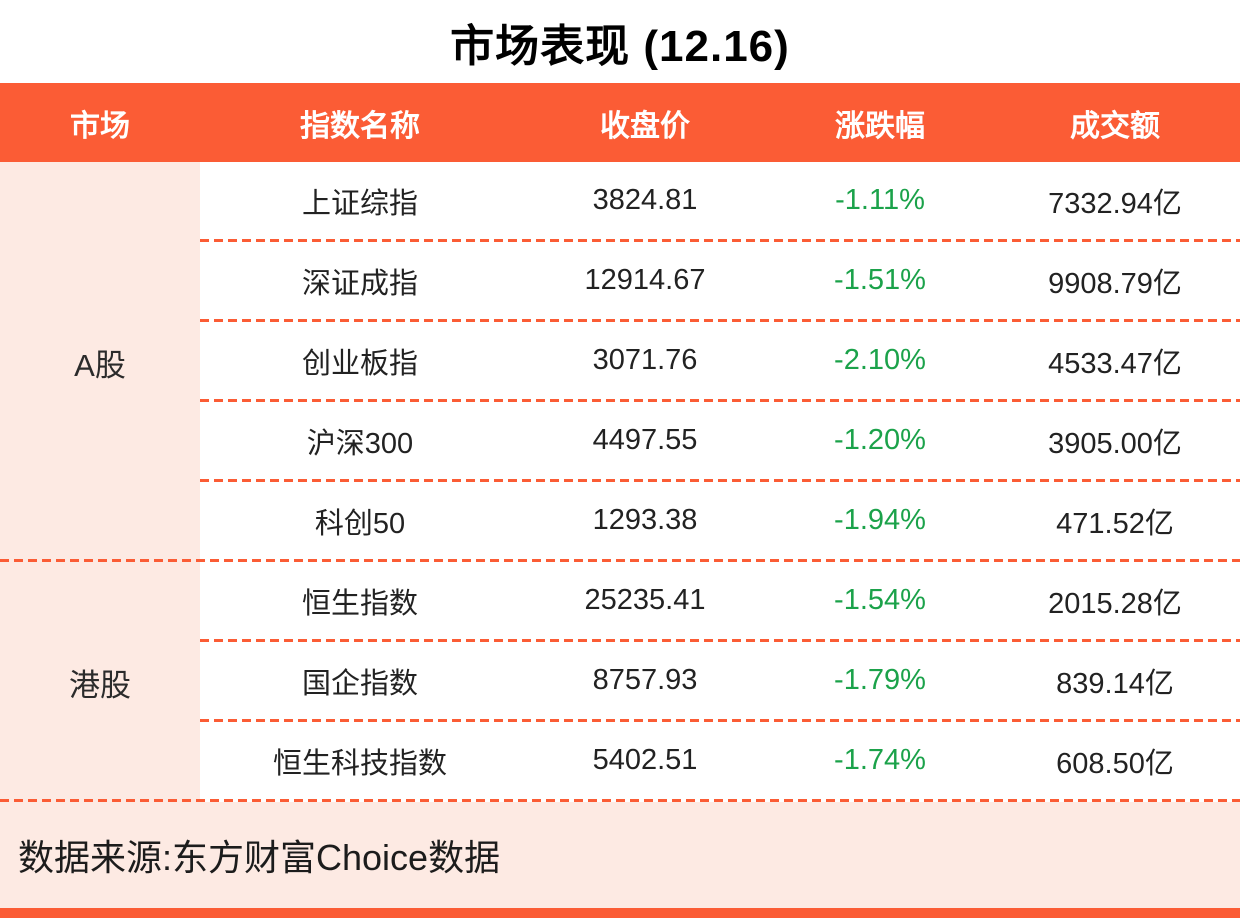 This screenshot has width=1240, height=918. What do you see at coordinates (620, 913) in the screenshot?
I see `bottom-accent-bar` at bounding box center [620, 913].